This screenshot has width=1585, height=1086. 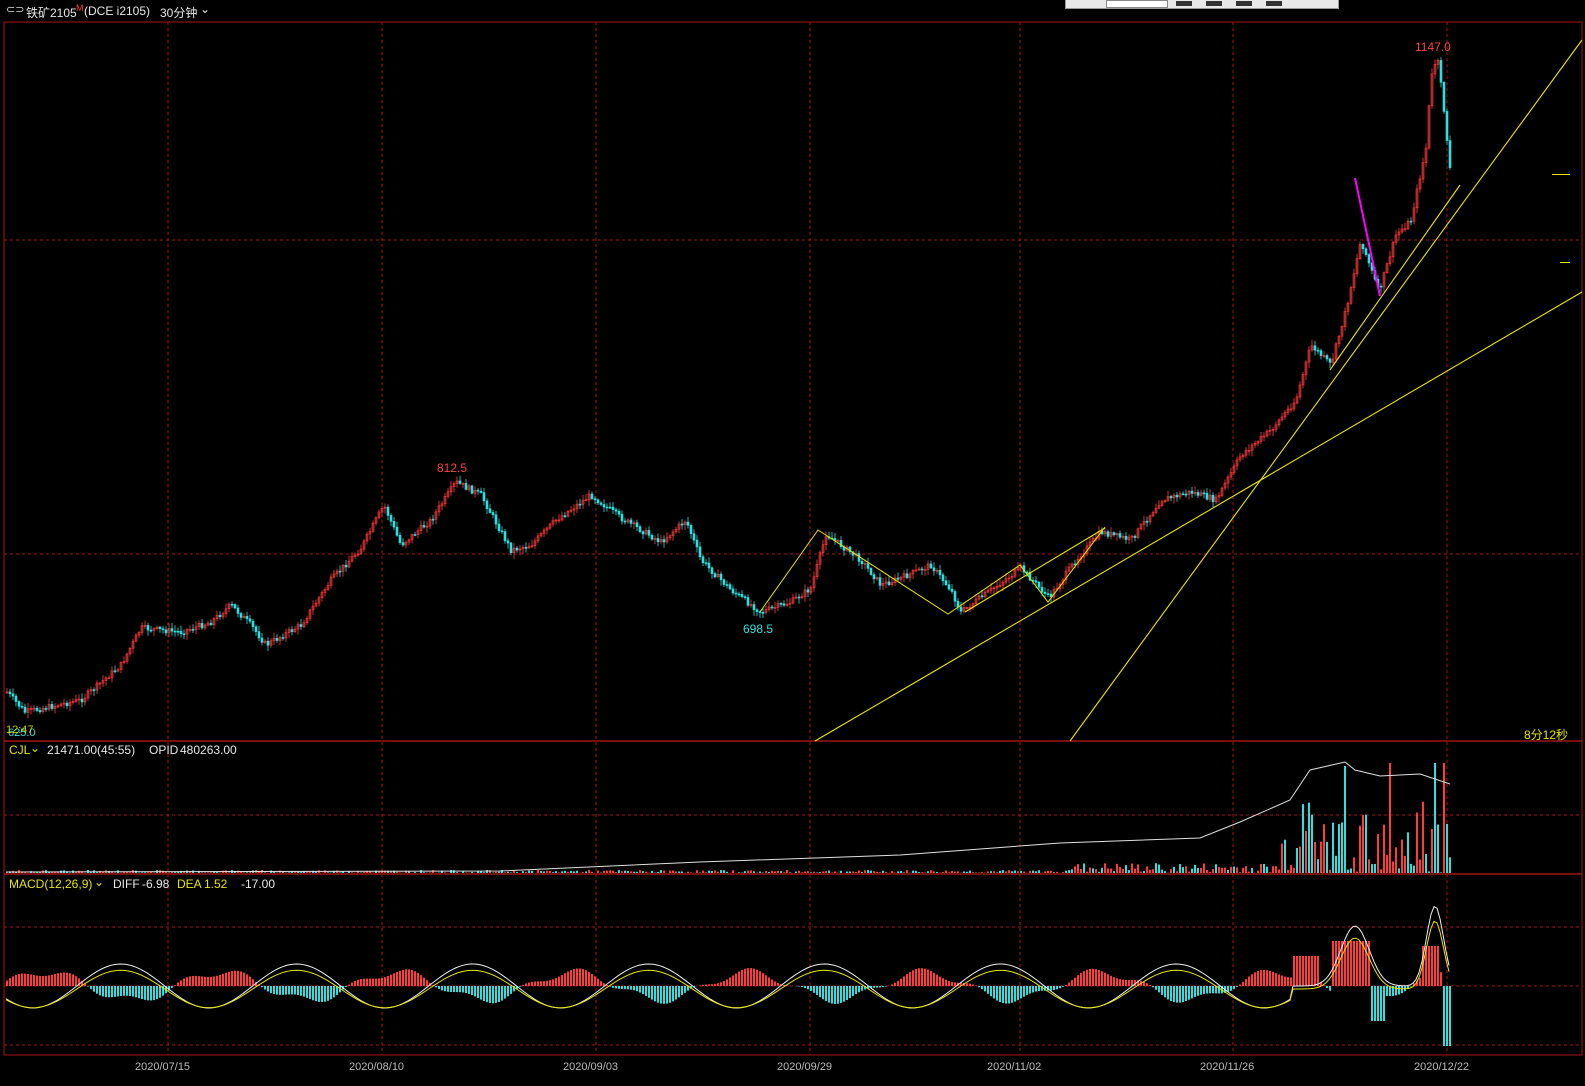 I want to click on diff-label: DIFF, so click(x=126, y=884).